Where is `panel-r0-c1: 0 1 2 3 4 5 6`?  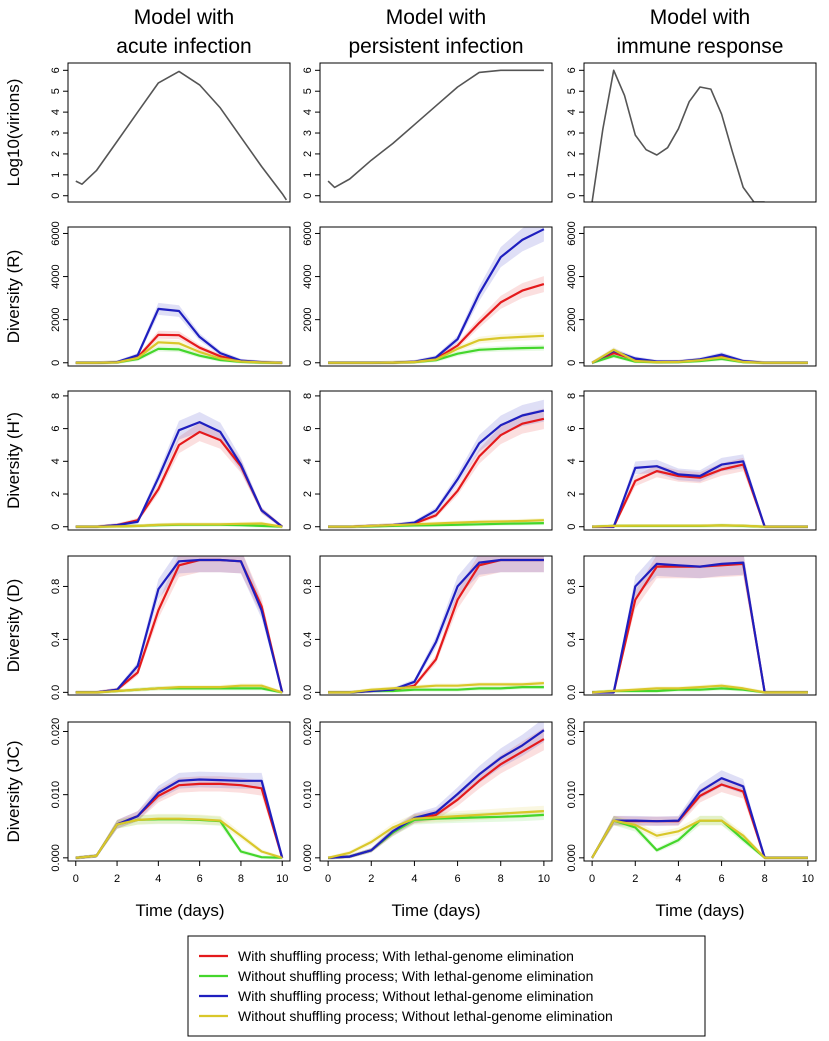
panel-r0-c1: 0 1 2 3 4 5 6 is located at coordinates (427, 132).